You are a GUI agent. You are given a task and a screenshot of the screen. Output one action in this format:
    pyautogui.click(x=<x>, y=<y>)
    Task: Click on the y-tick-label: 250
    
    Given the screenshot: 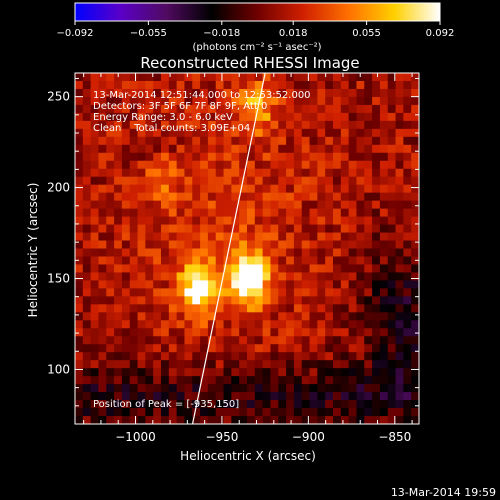 What is the action you would take?
    pyautogui.click(x=58, y=97)
    